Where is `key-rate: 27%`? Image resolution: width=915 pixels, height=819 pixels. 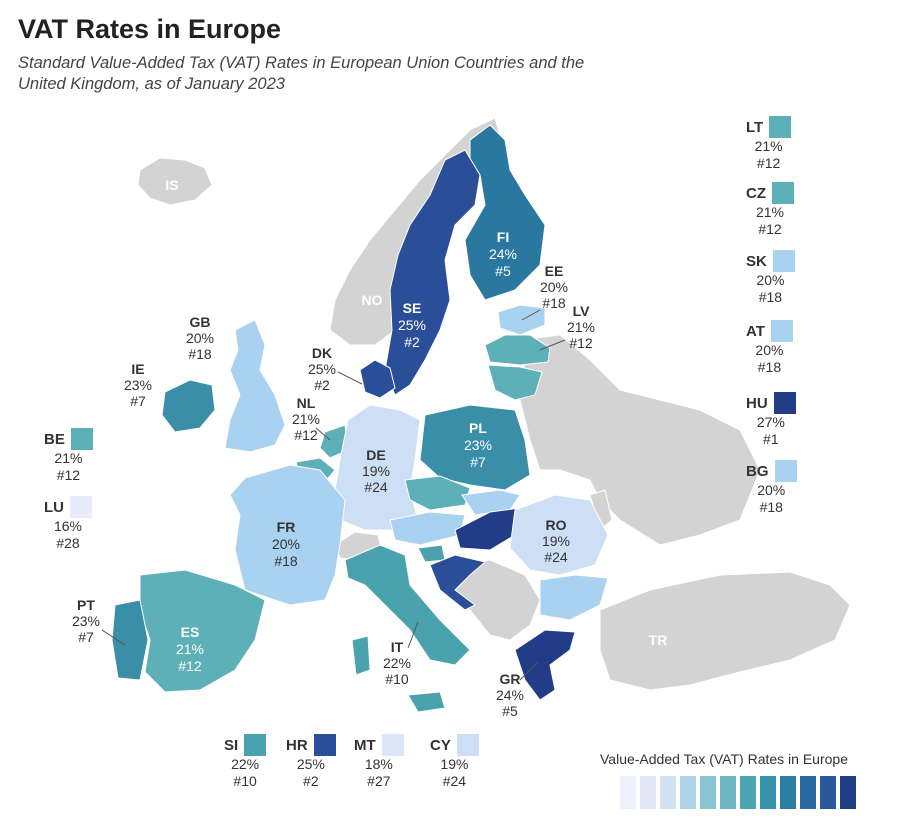 key-rate: 27% is located at coordinates (770, 422).